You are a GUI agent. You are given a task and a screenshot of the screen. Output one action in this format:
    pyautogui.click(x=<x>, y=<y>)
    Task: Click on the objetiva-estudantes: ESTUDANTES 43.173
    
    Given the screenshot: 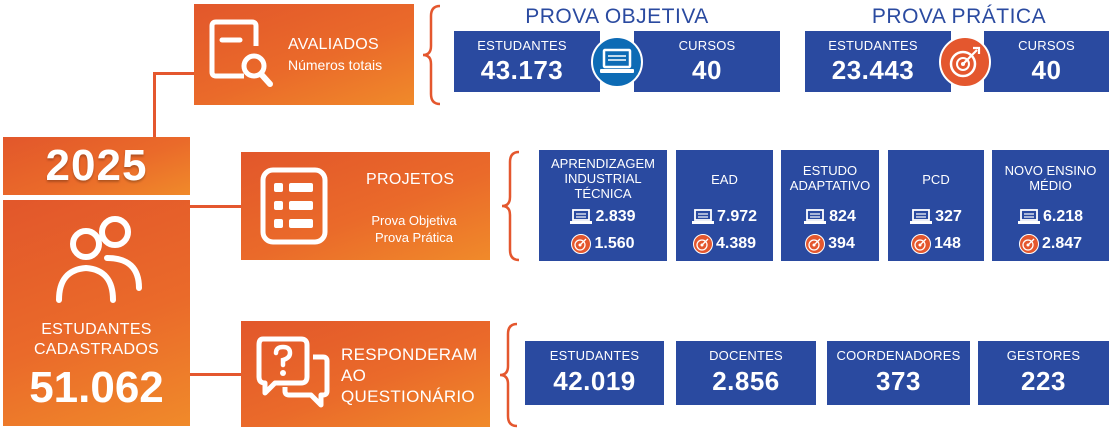 What is the action you would take?
    pyautogui.click(x=527, y=61)
    